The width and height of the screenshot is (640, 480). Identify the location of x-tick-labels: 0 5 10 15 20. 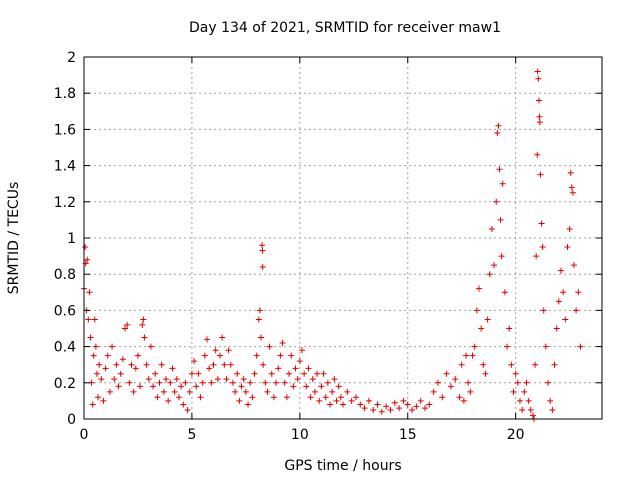
(302, 435).